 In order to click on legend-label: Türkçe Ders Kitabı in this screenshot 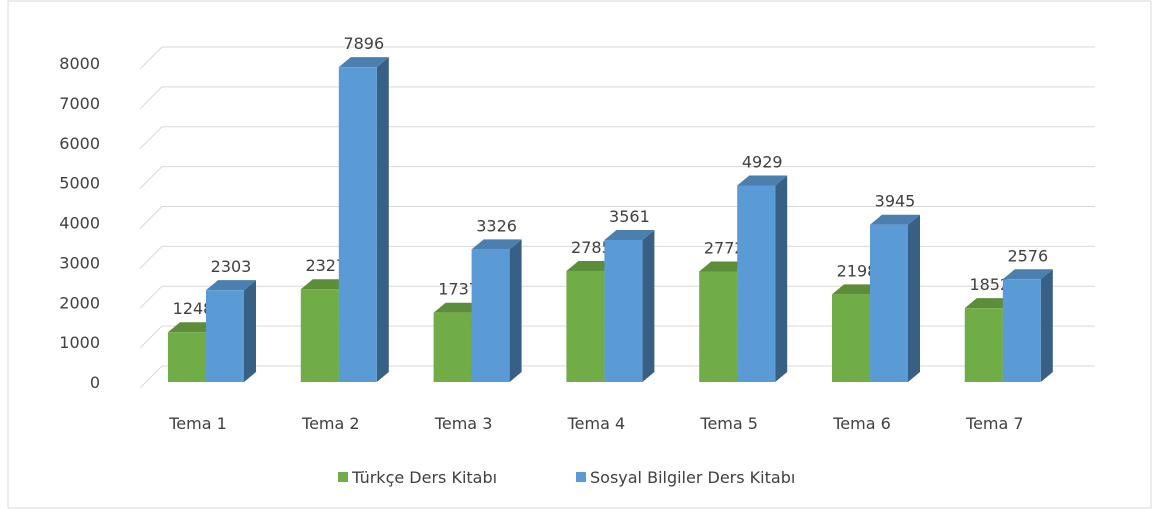, I will do `click(424, 477)`.